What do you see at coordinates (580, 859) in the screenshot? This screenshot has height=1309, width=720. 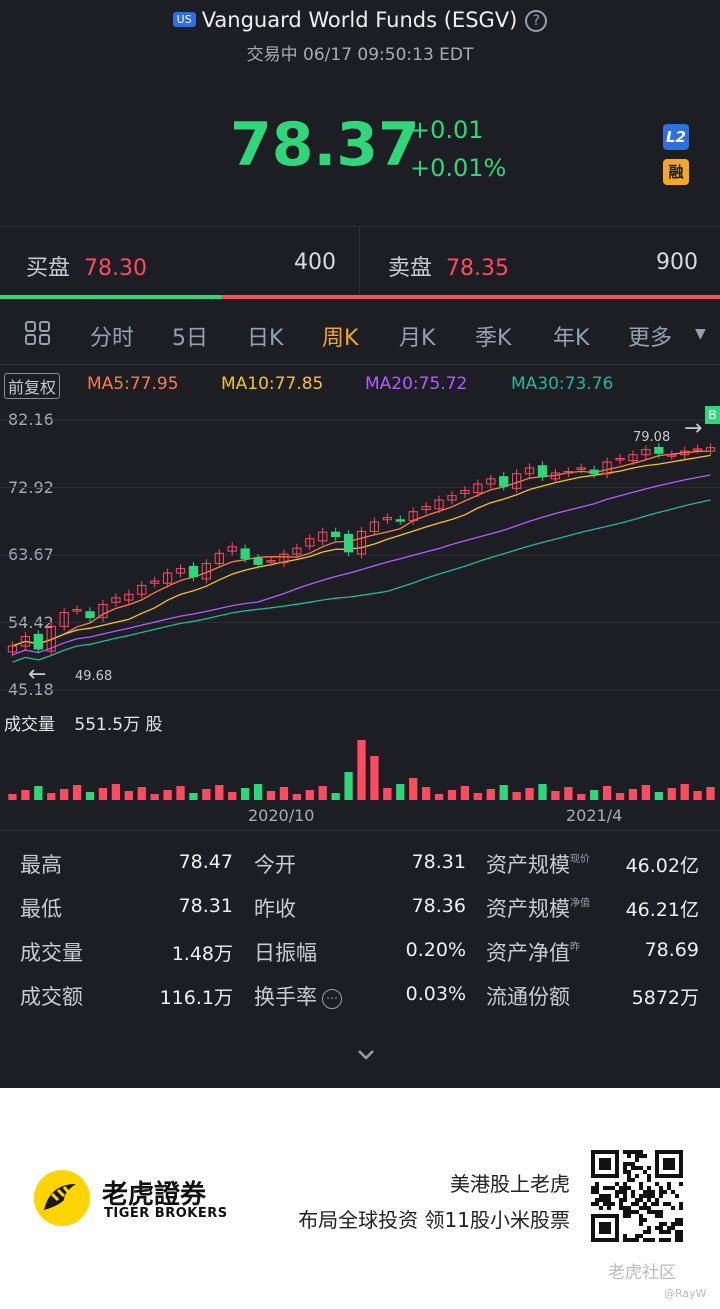 I see `stat-qualifier: 现价` at bounding box center [580, 859].